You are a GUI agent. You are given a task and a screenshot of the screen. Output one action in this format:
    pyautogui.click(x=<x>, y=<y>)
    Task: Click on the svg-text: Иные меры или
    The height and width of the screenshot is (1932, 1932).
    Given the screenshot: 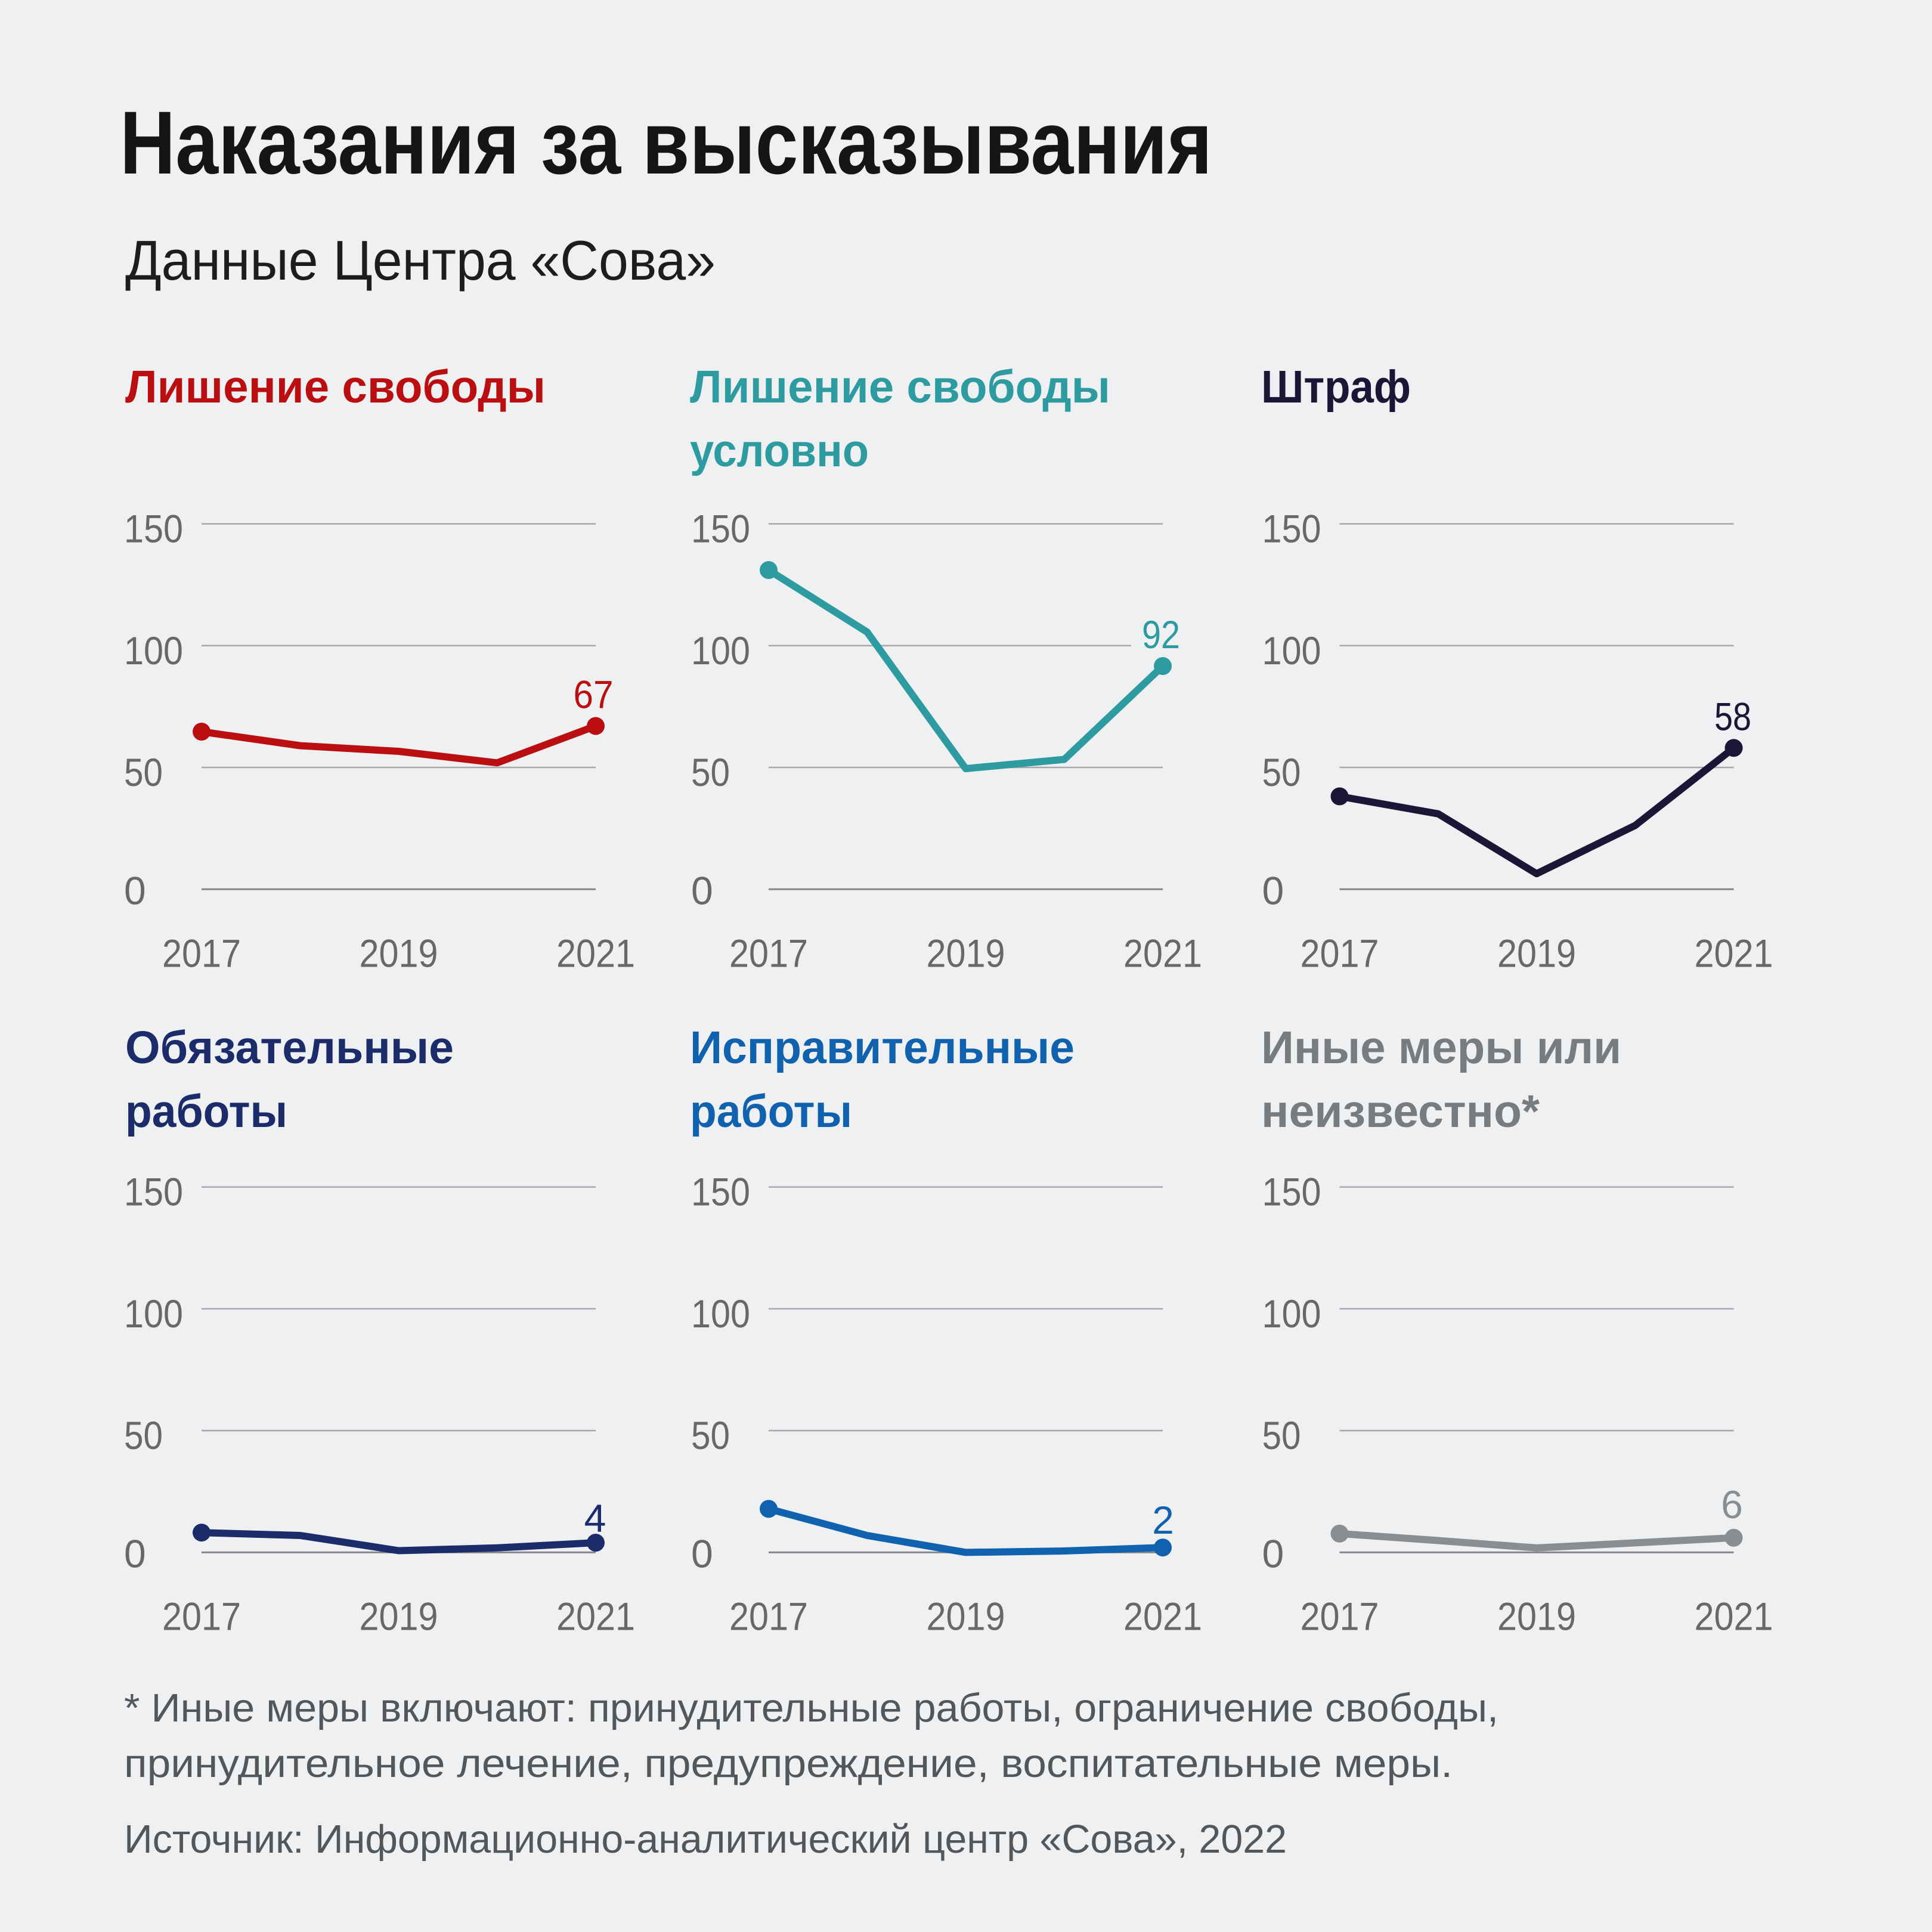 What is the action you would take?
    pyautogui.click(x=1441, y=1047)
    